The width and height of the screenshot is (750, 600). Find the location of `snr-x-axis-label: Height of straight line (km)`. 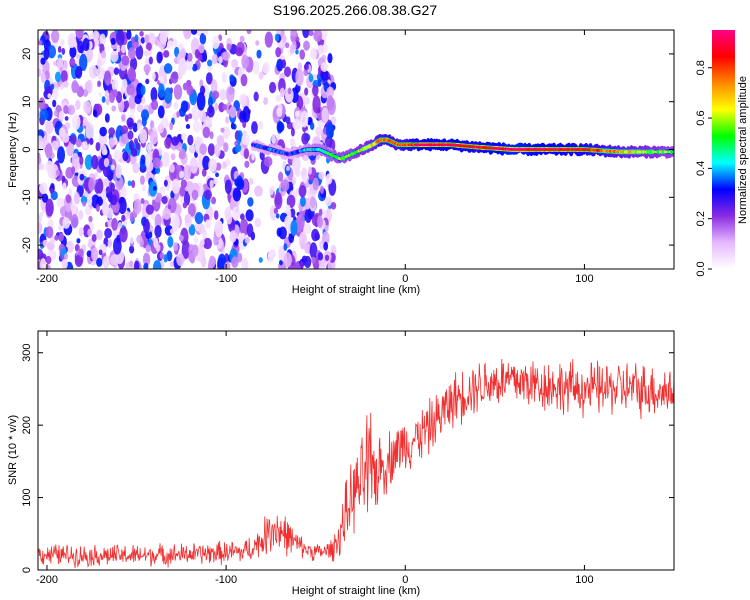

snr-x-axis-label: Height of straight line (km) is located at coordinates (356, 591).